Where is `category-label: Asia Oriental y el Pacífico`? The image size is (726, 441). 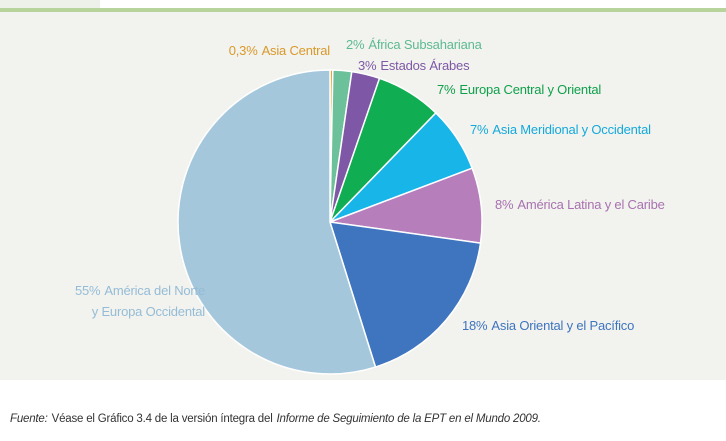
category-label: Asia Oriental y el Pacífico is located at coordinates (563, 325).